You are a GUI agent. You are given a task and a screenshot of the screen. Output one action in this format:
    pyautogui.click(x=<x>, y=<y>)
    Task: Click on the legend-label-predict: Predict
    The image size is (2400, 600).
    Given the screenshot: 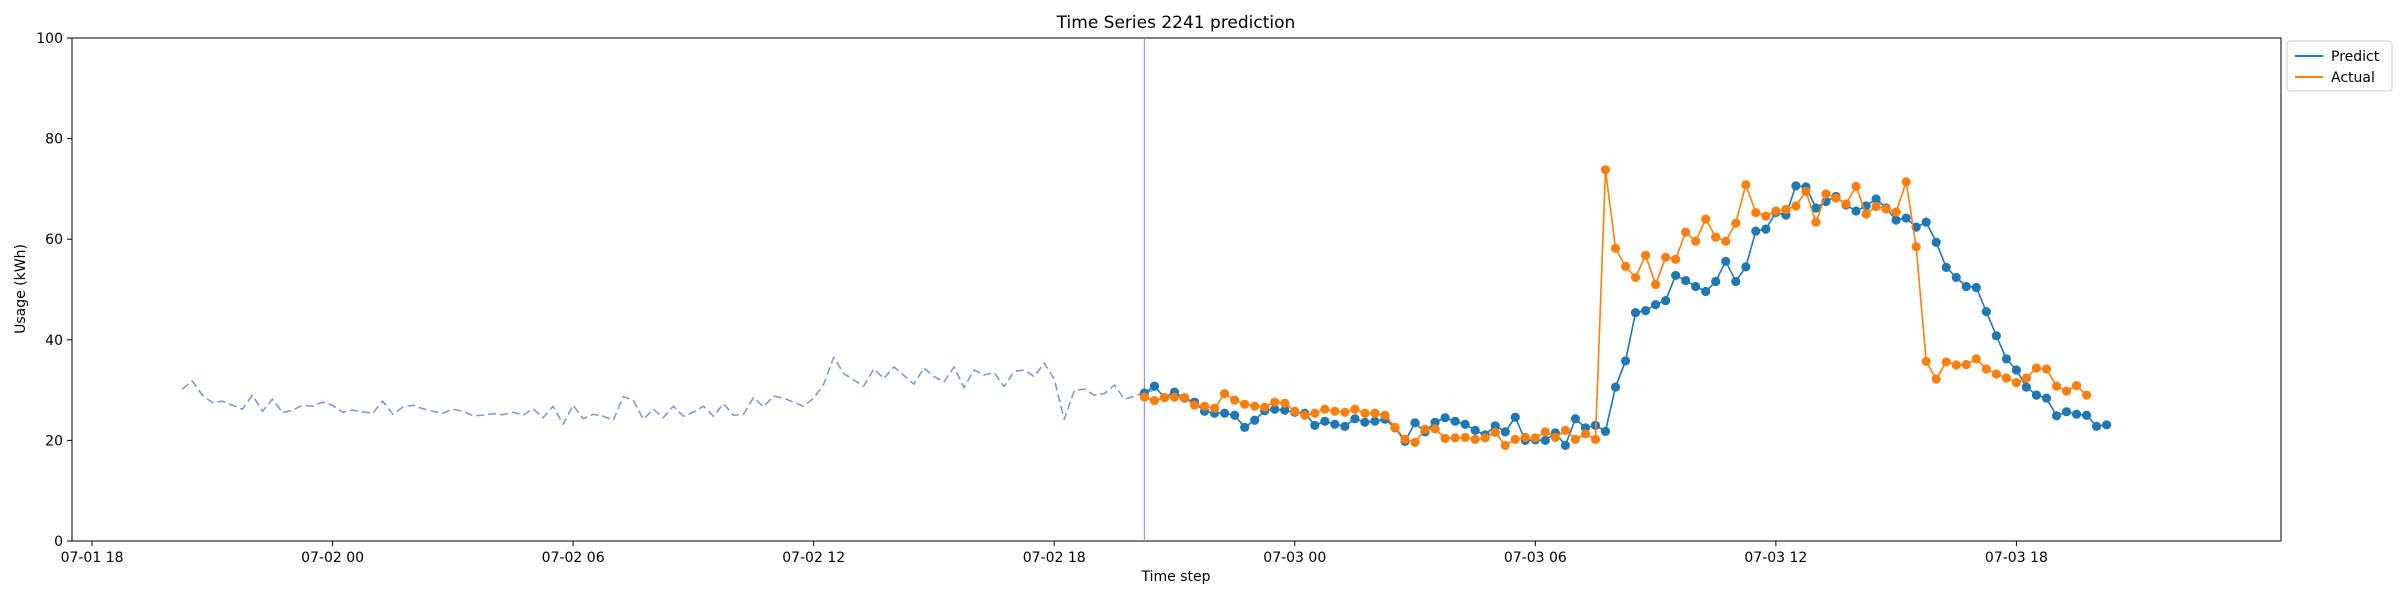 What is the action you would take?
    pyautogui.click(x=2355, y=57)
    